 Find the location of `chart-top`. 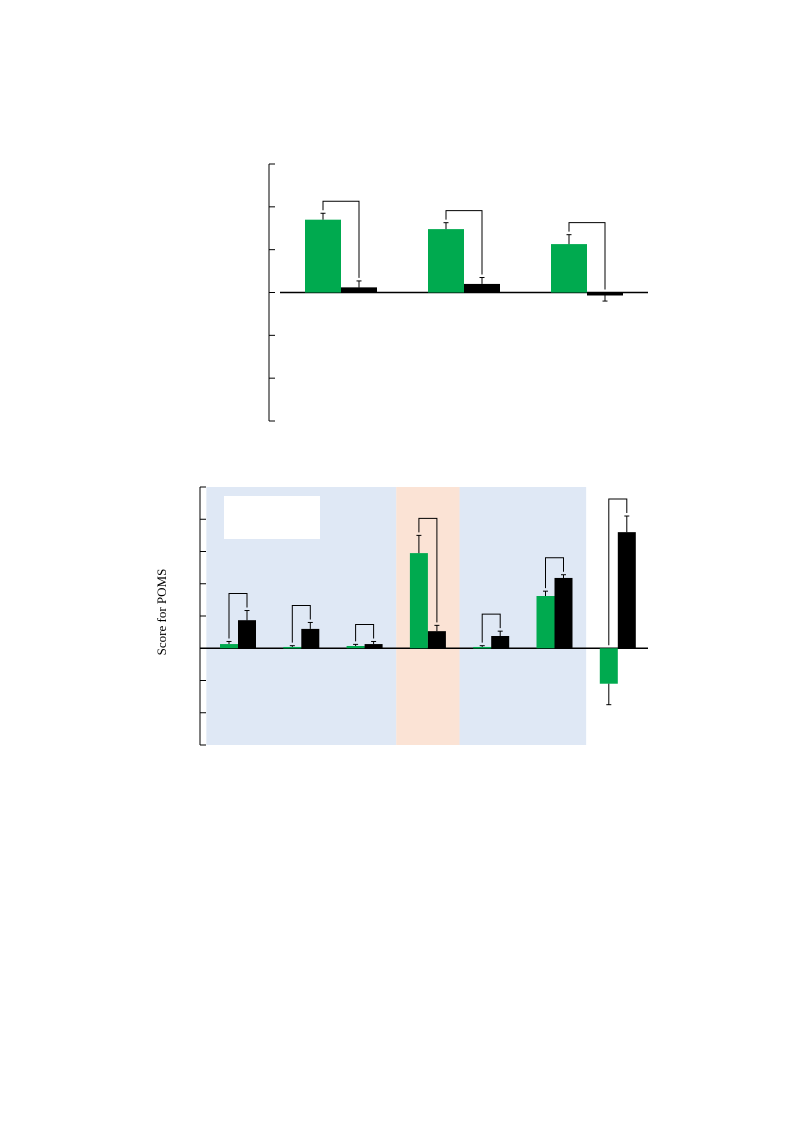

chart-top is located at coordinates (458, 292).